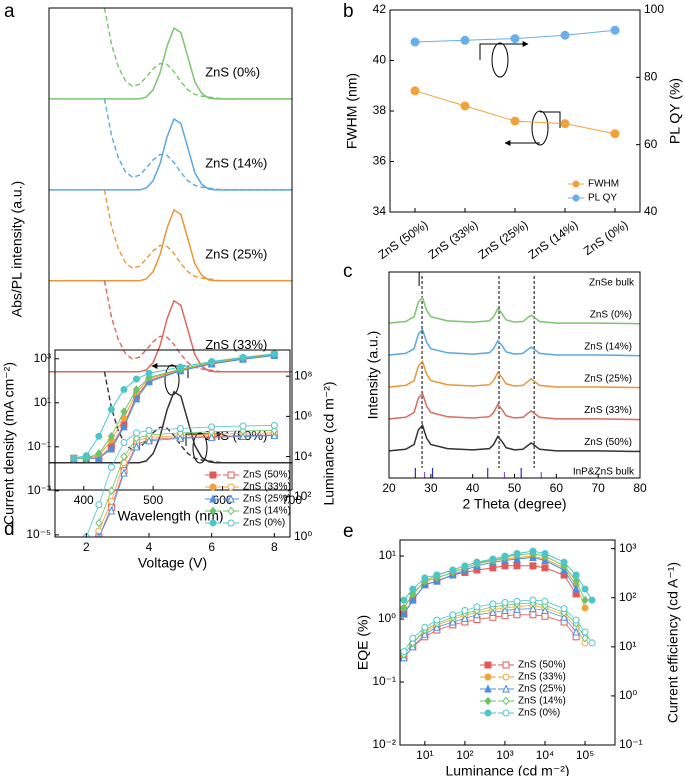 Image resolution: width=685 pixels, height=776 pixels. I want to click on x-axis-label: 2 Theta (degree), so click(514, 504).